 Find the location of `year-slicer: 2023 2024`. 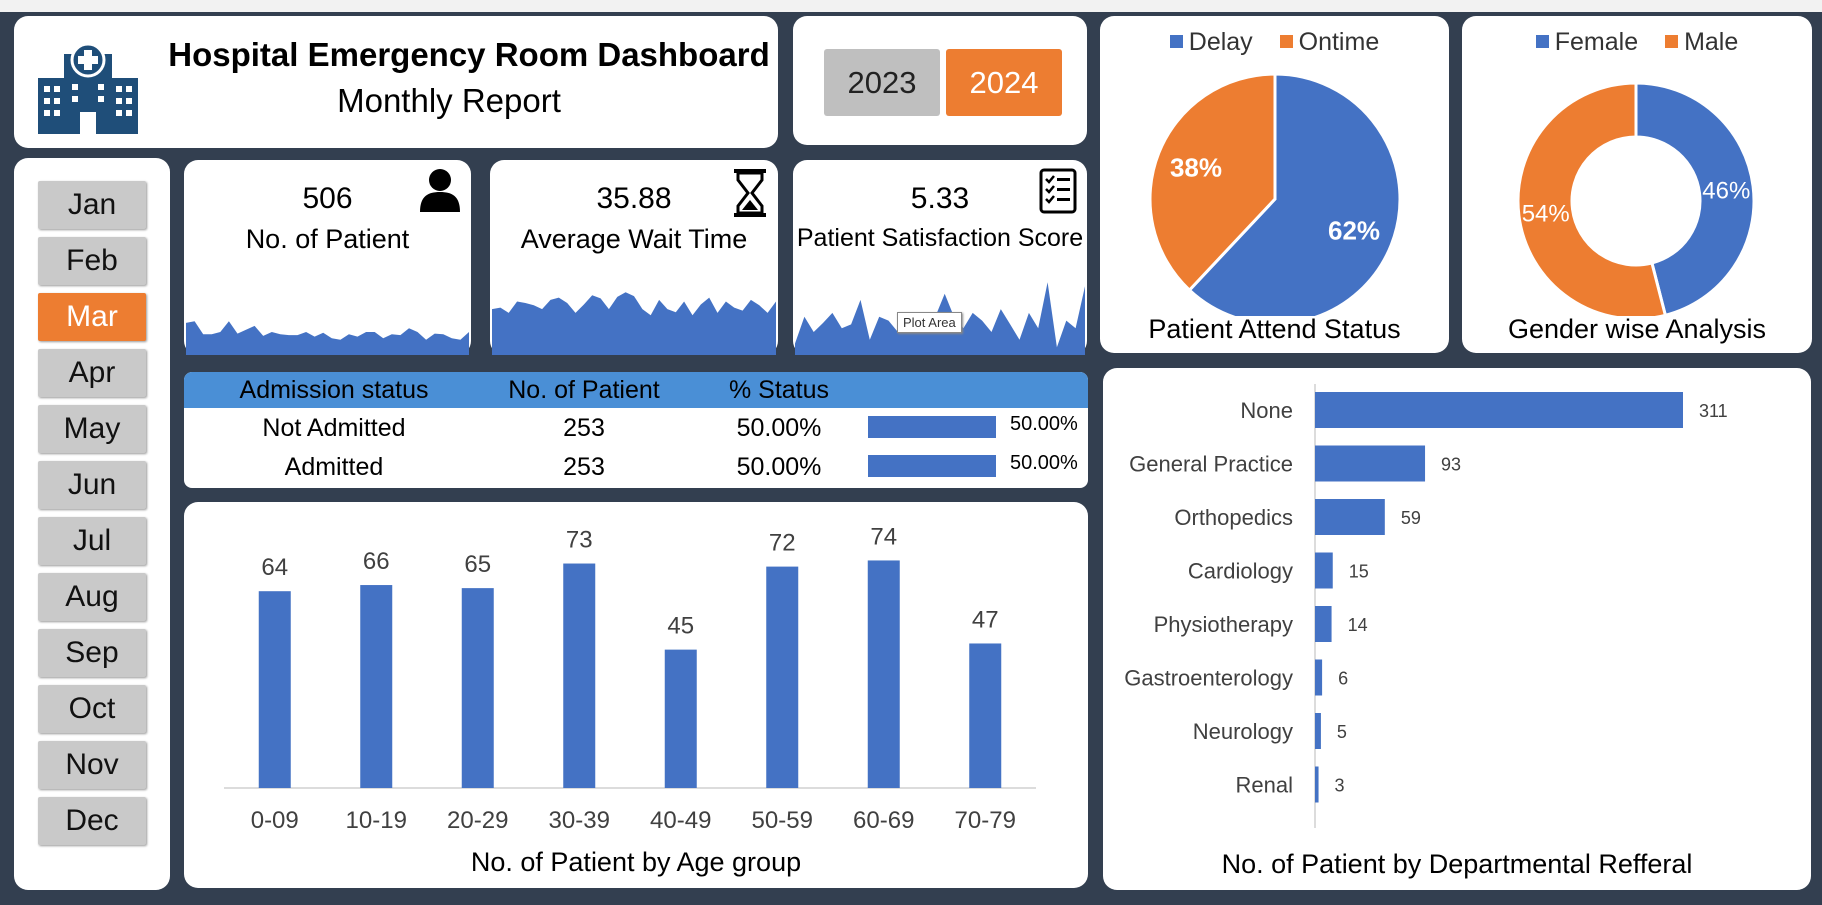

year-slicer: 2023 2024 is located at coordinates (940, 80).